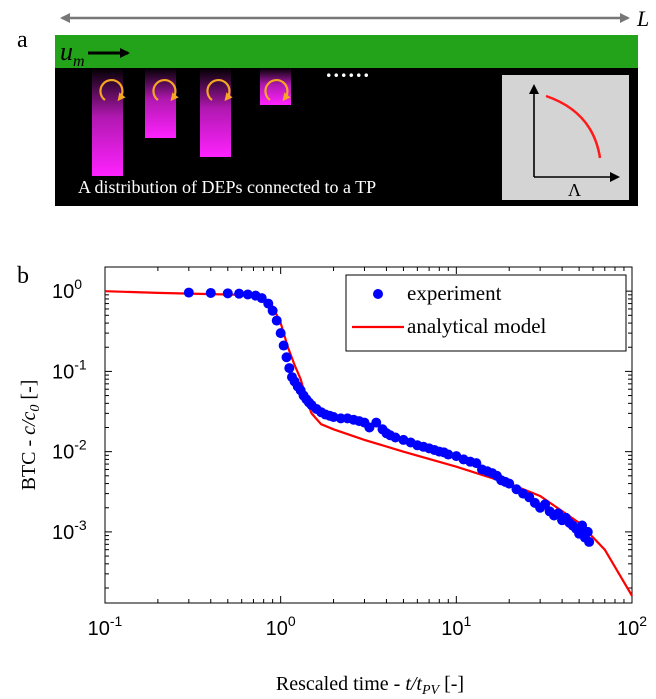 This screenshot has height=699, width=656. Describe the element at coordinates (346, 51) in the screenshot. I see `flow-channel` at that location.